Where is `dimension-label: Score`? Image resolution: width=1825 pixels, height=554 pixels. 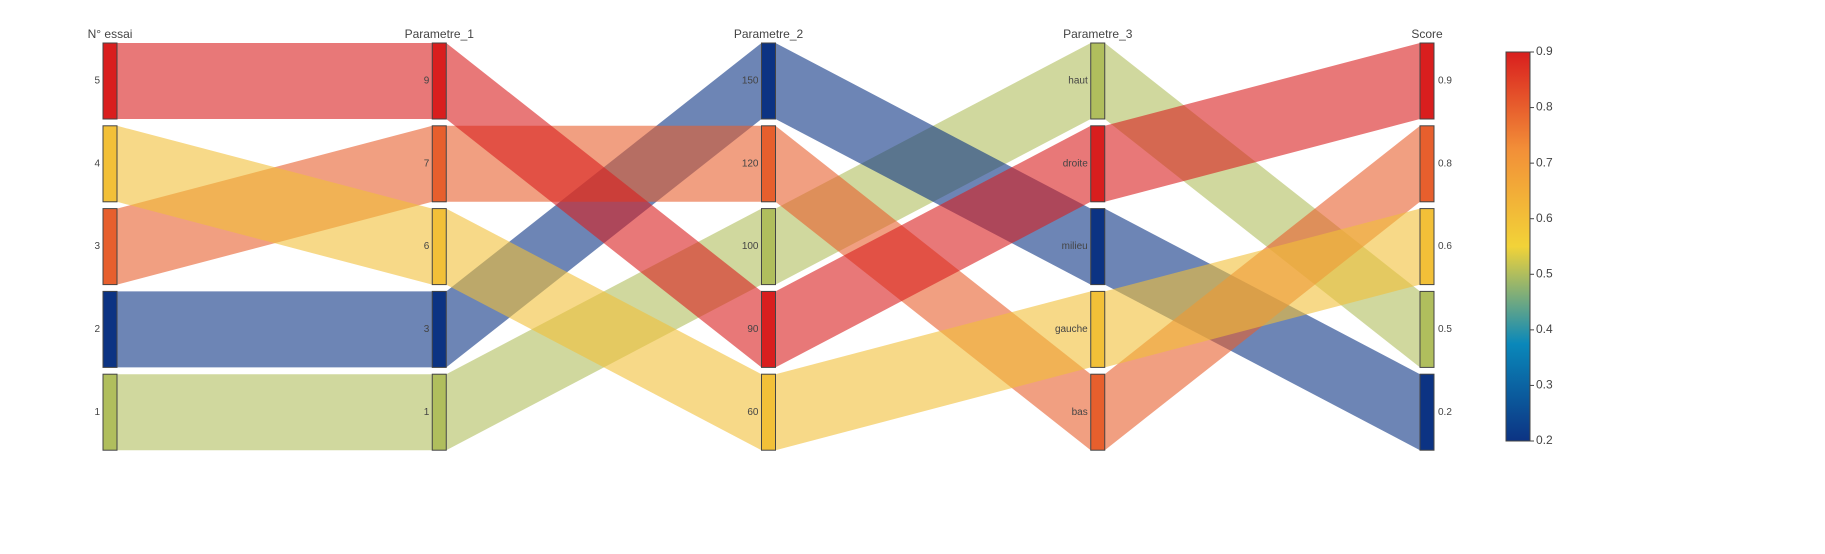
dimension-label: Score is located at coordinates (1427, 34).